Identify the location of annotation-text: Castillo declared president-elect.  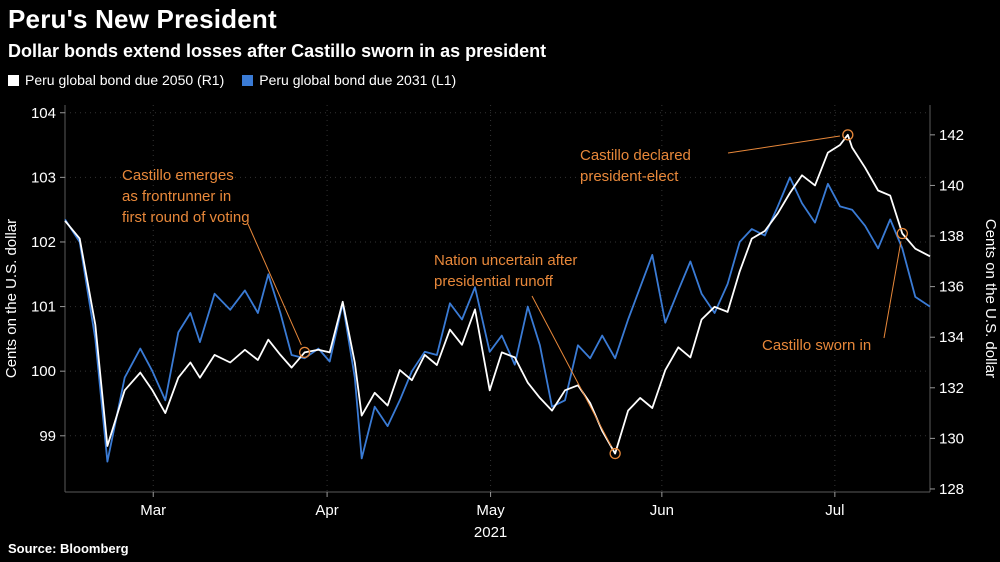
(635, 166).